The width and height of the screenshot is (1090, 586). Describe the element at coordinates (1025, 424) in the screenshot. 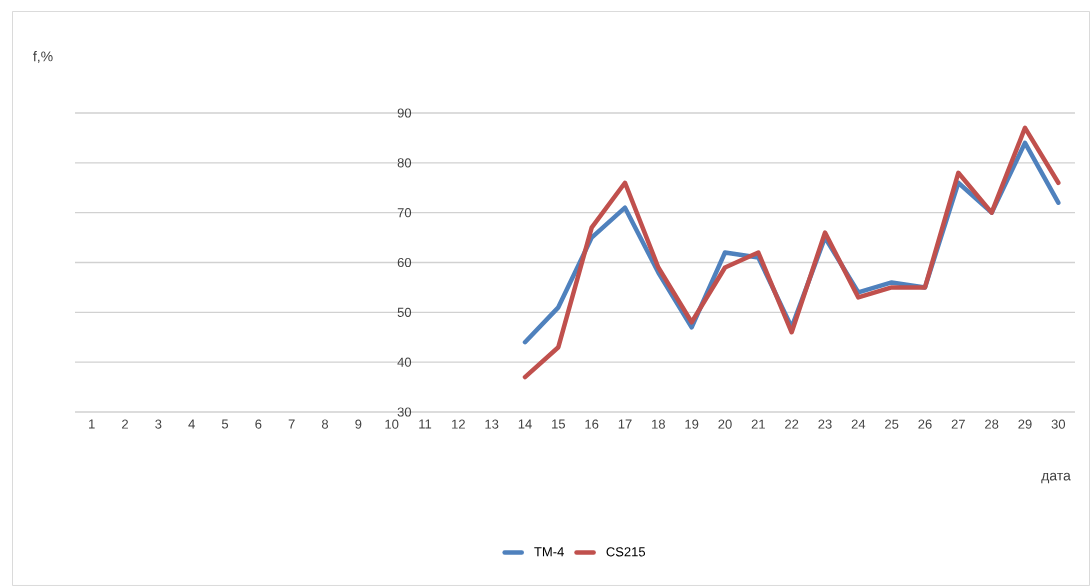

I see `x-tick-label: 29` at that location.